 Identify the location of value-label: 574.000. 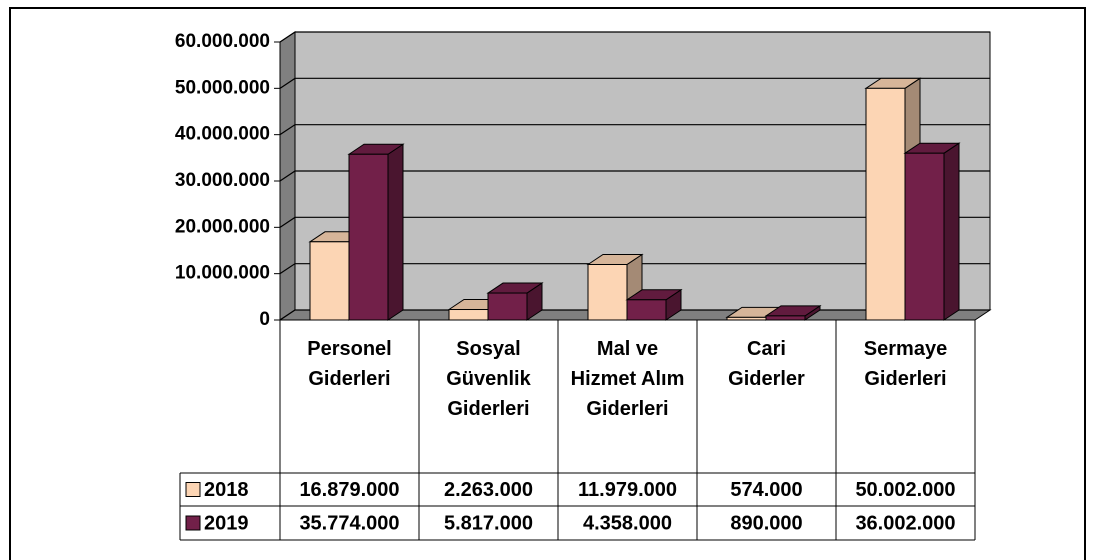
(766, 490).